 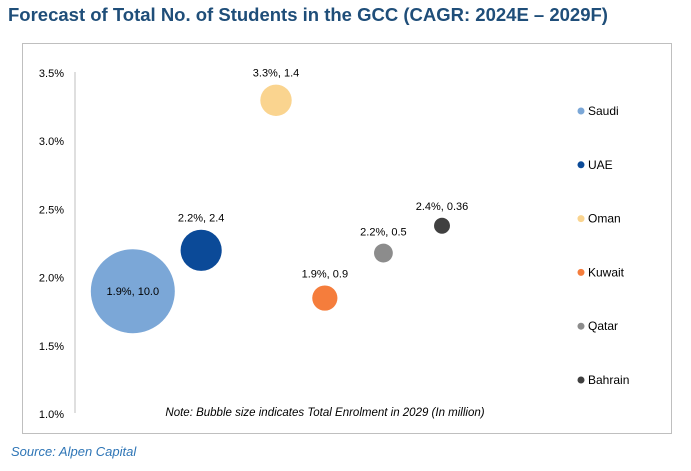 What do you see at coordinates (442, 225) in the screenshot?
I see `bubble-bahrain` at bounding box center [442, 225].